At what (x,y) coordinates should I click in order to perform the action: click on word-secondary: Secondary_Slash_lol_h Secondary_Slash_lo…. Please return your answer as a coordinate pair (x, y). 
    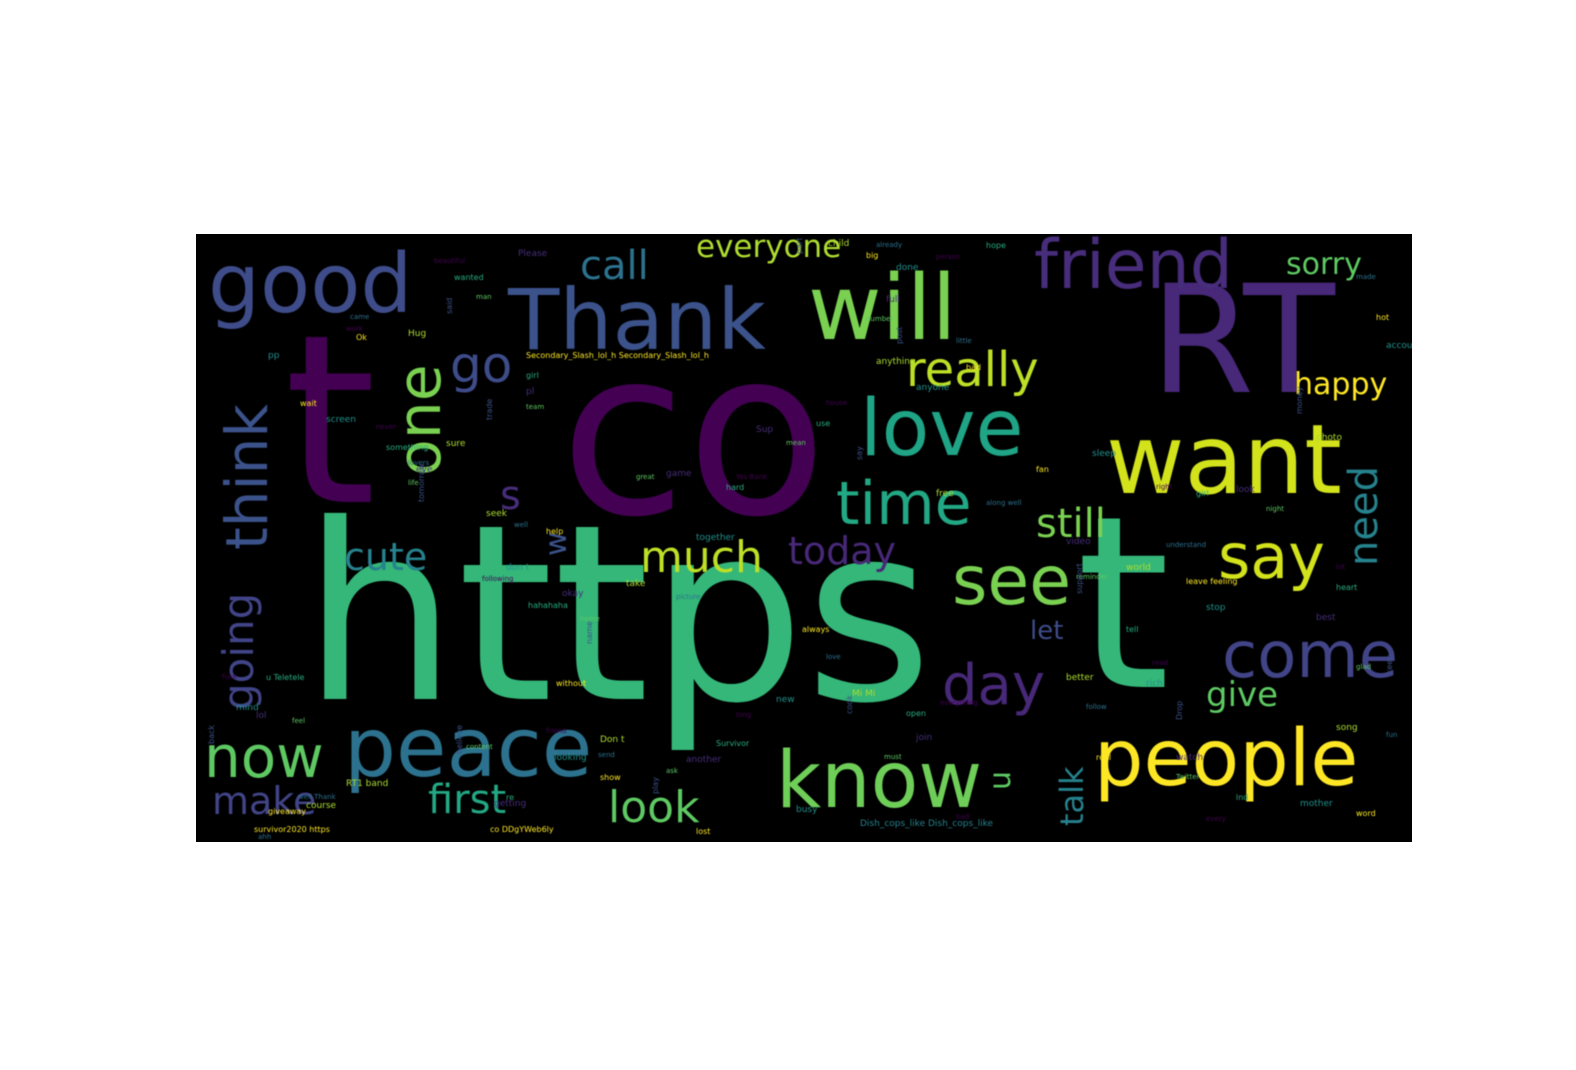
    Looking at the image, I should click on (617, 355).